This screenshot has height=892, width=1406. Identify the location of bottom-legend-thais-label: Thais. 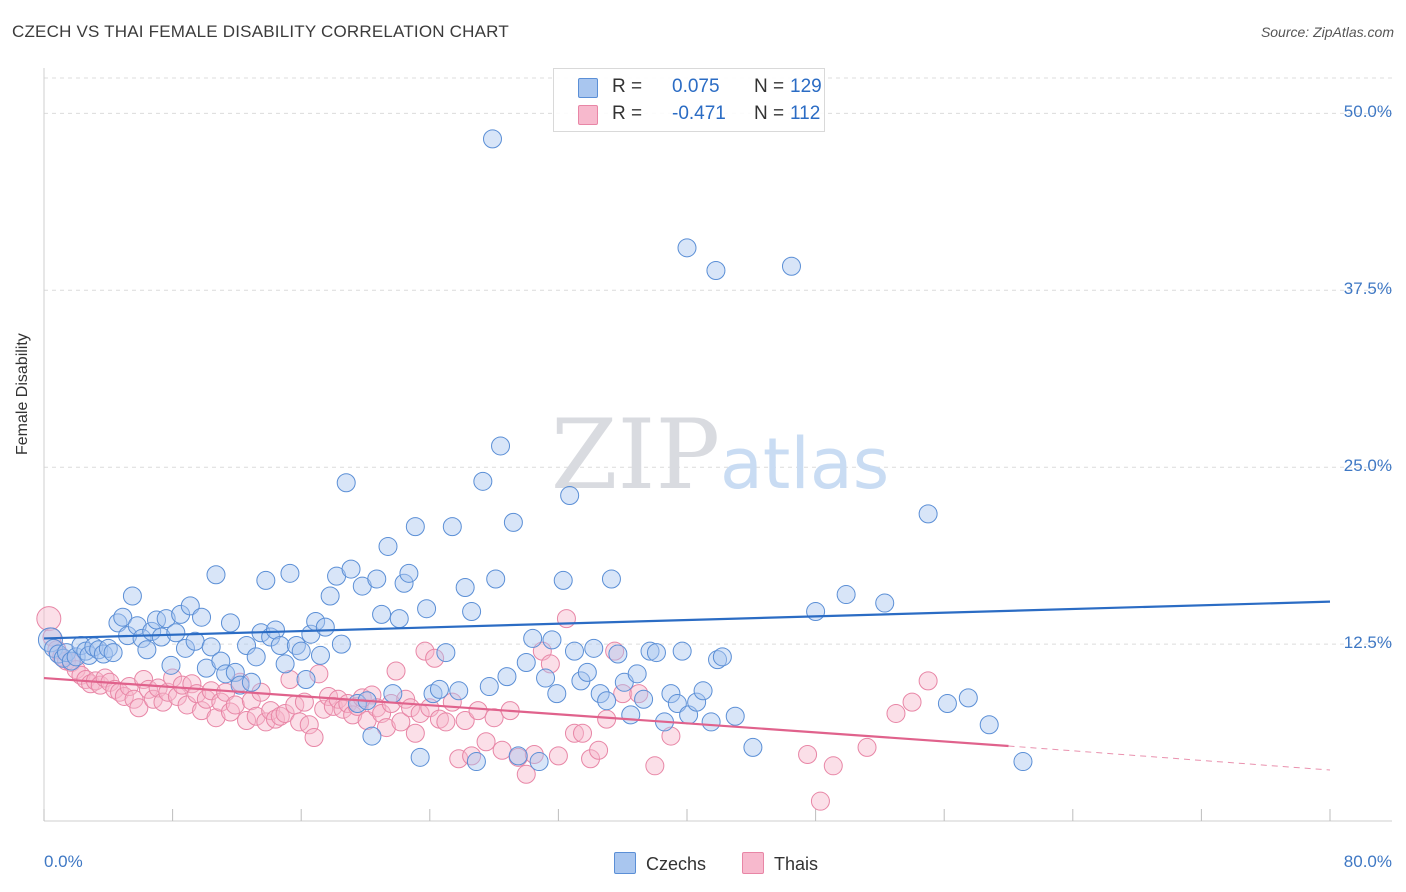
(796, 864).